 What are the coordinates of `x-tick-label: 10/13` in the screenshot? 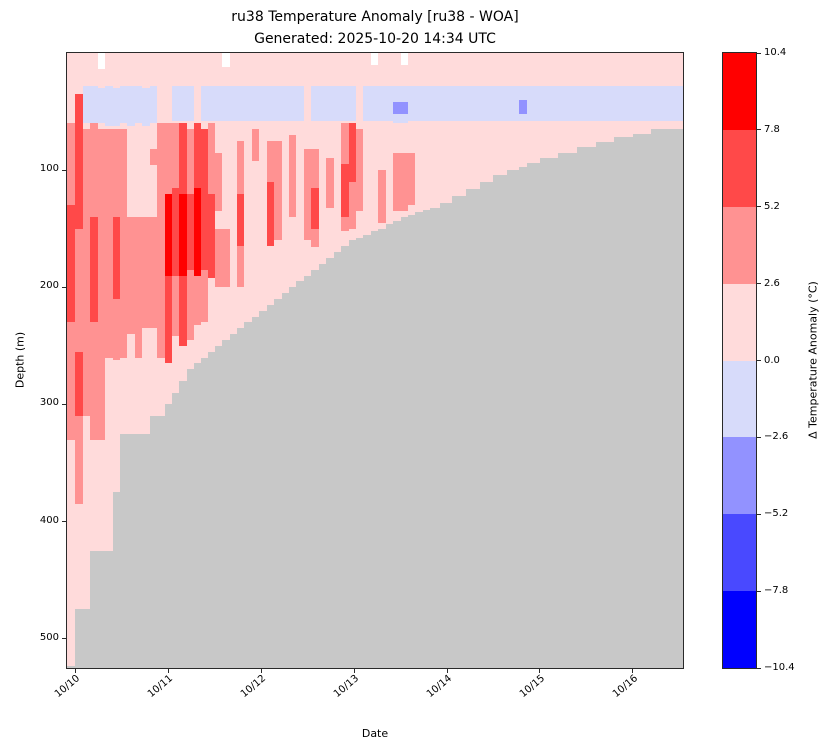 It's located at (347, 686).